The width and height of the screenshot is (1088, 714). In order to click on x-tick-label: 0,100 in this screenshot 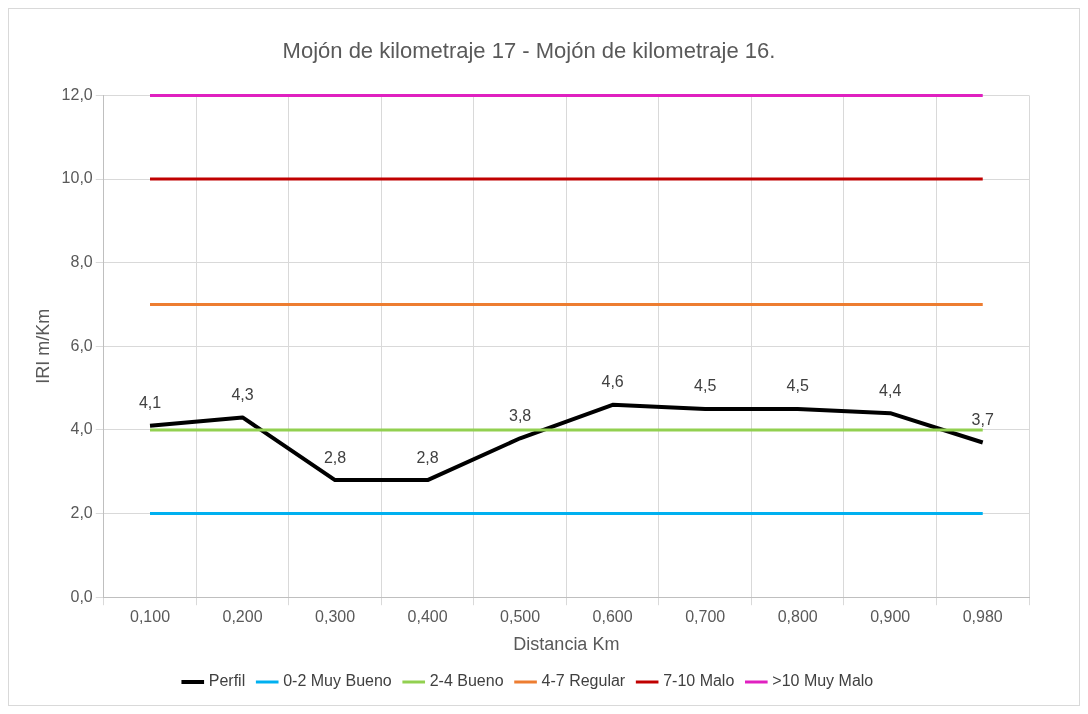, I will do `click(150, 617)`.